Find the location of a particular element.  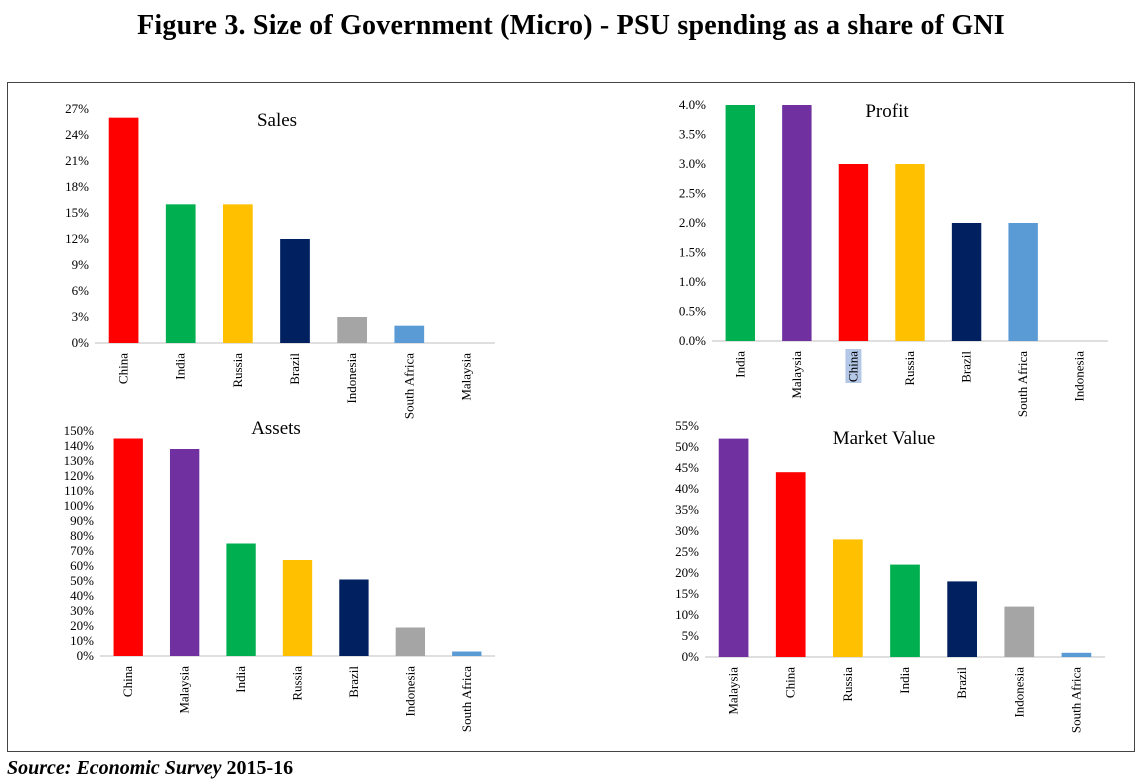

y-tick-label: 21% is located at coordinates (77, 160).